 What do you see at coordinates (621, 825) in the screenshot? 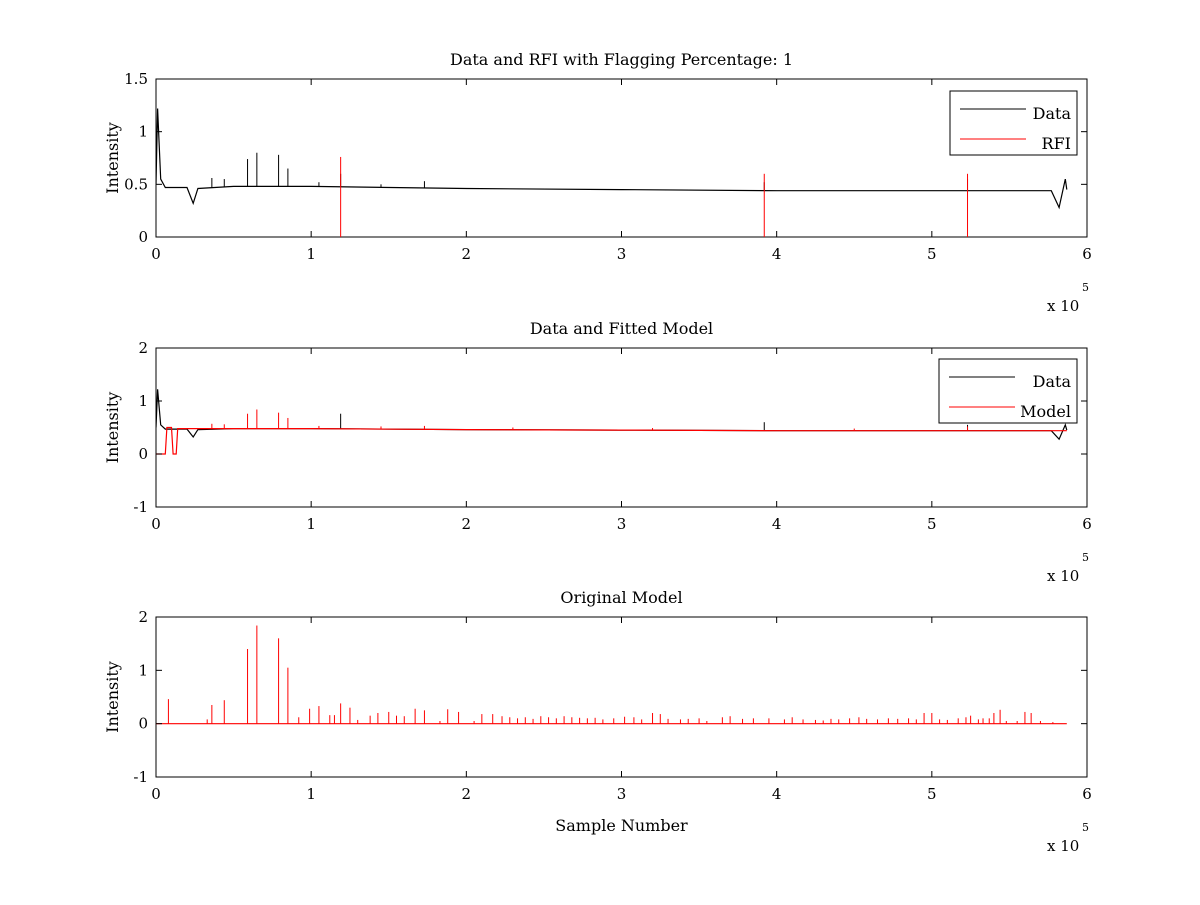
I see `x-axis-label: Sample Number` at bounding box center [621, 825].